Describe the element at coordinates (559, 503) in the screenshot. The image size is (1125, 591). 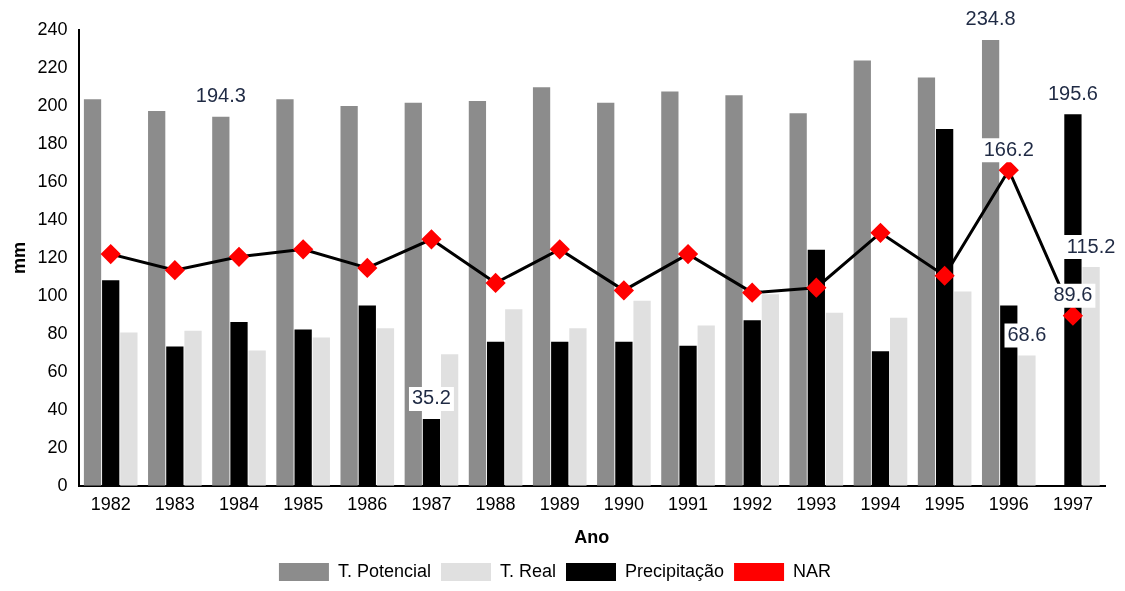
I see `x-tick-label: 1989` at that location.